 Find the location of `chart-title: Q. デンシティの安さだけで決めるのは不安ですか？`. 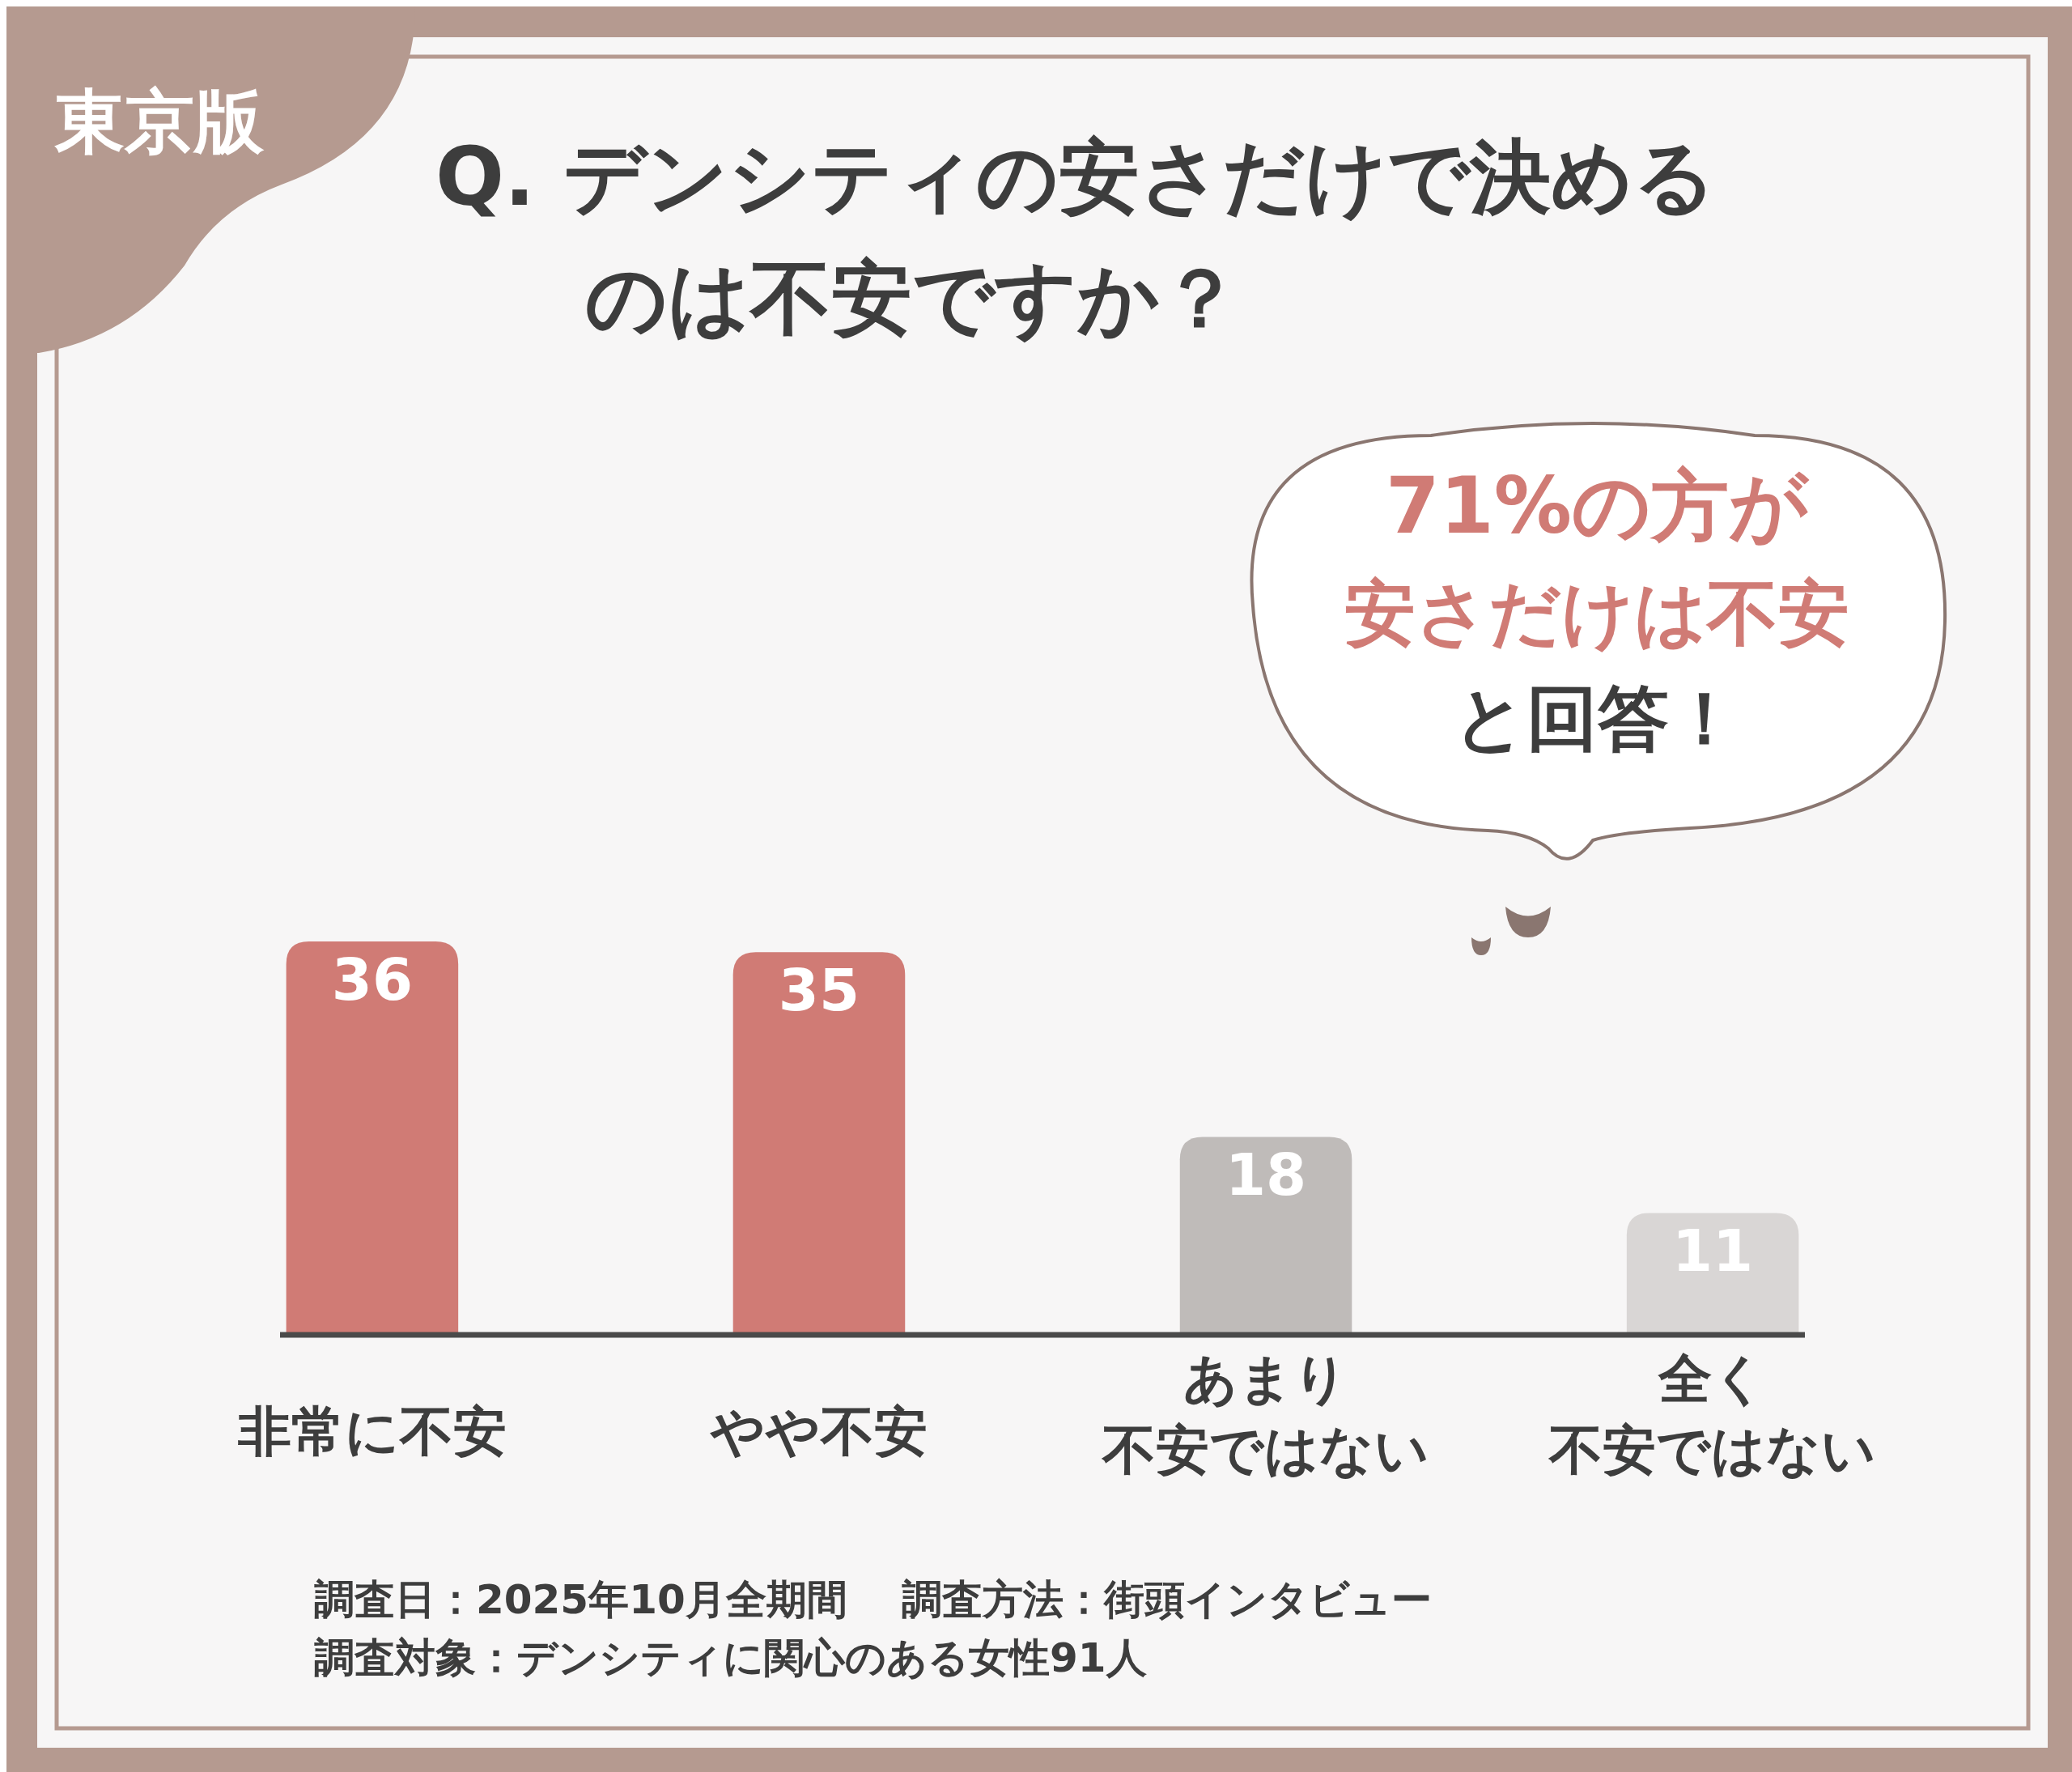

chart-title: Q. デンシティの安さだけで決めるのは不安ですか？ is located at coordinates (1075, 238).